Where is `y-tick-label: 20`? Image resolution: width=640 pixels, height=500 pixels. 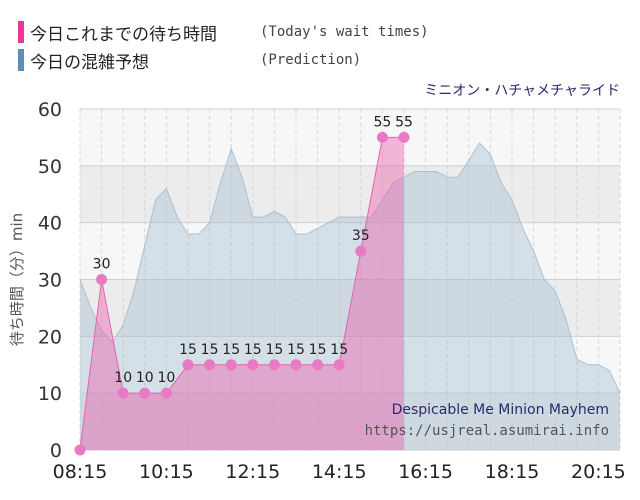
y-tick-label: 20 is located at coordinates (50, 337).